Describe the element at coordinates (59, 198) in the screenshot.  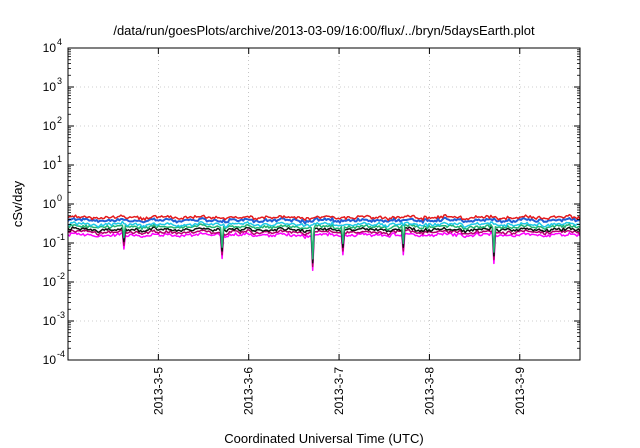
I see `y-tick-exponent: 0` at that location.